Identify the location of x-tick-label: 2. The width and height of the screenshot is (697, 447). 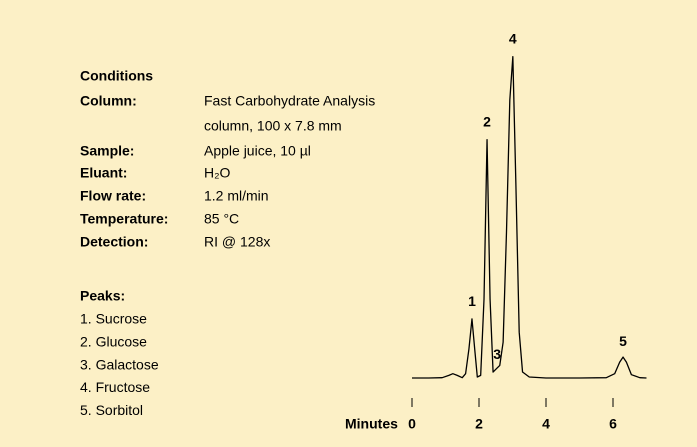
(479, 424).